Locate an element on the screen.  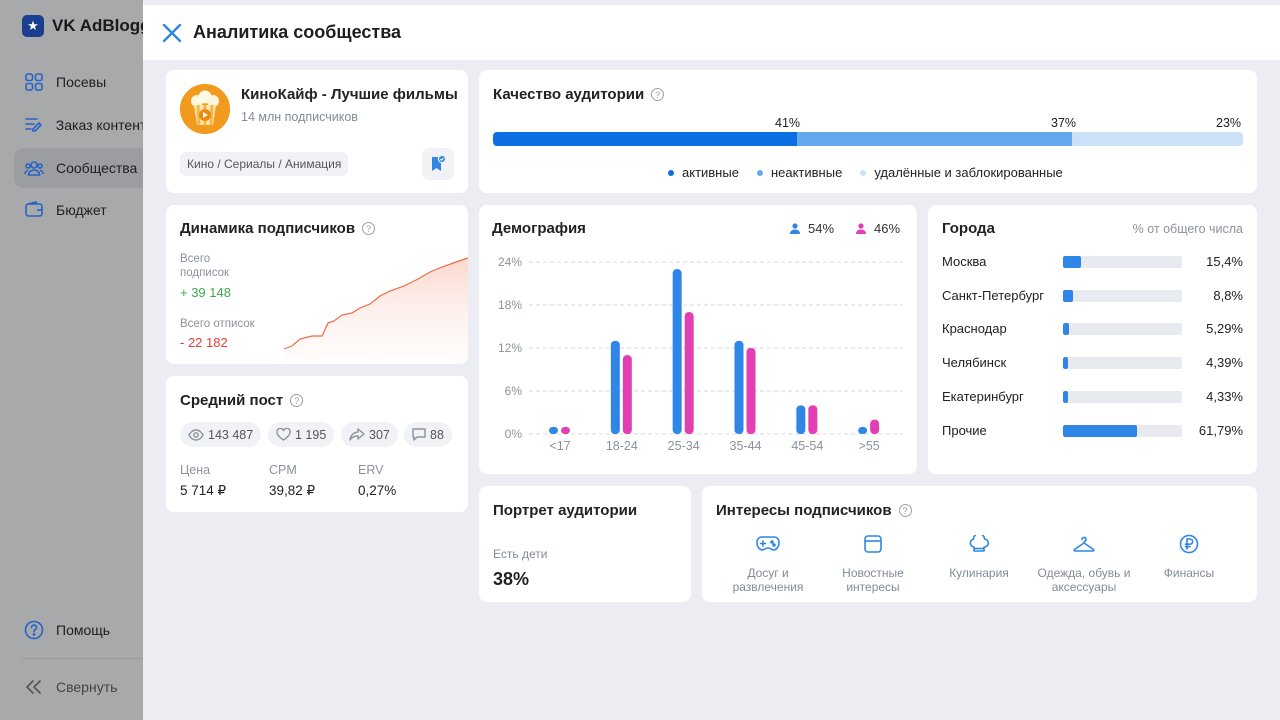
city-row: Москва 15,4% is located at coordinates (1092, 262).